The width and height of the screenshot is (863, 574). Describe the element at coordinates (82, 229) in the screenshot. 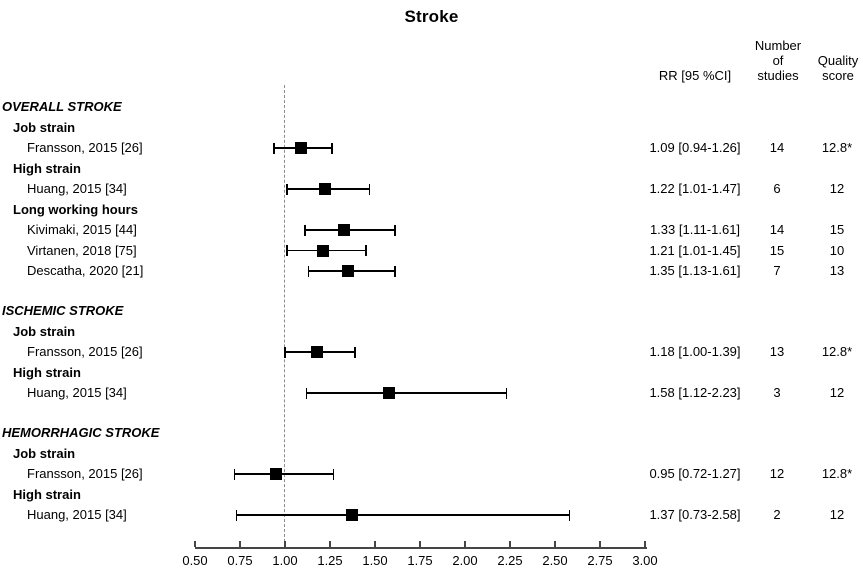

I see `study-label: Kivimaki, 2015 [44]` at that location.